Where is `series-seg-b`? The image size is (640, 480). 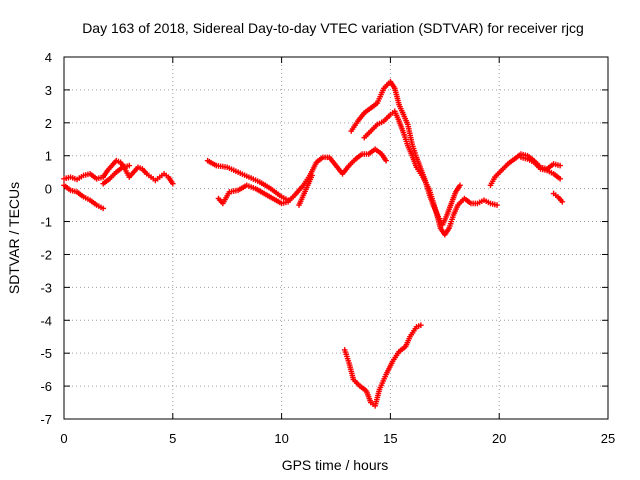
series-seg-b is located at coordinates (83, 197).